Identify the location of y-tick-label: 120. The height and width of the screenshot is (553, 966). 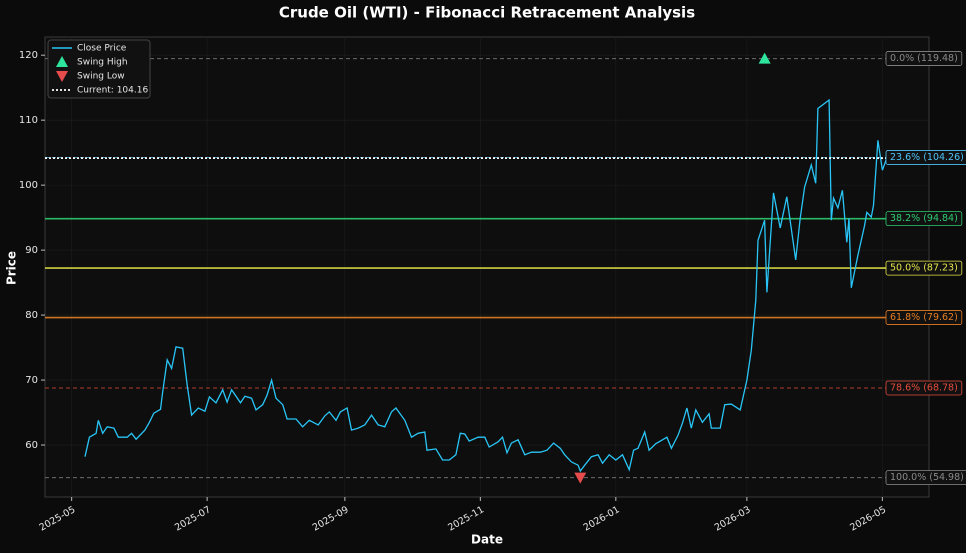
(28, 55).